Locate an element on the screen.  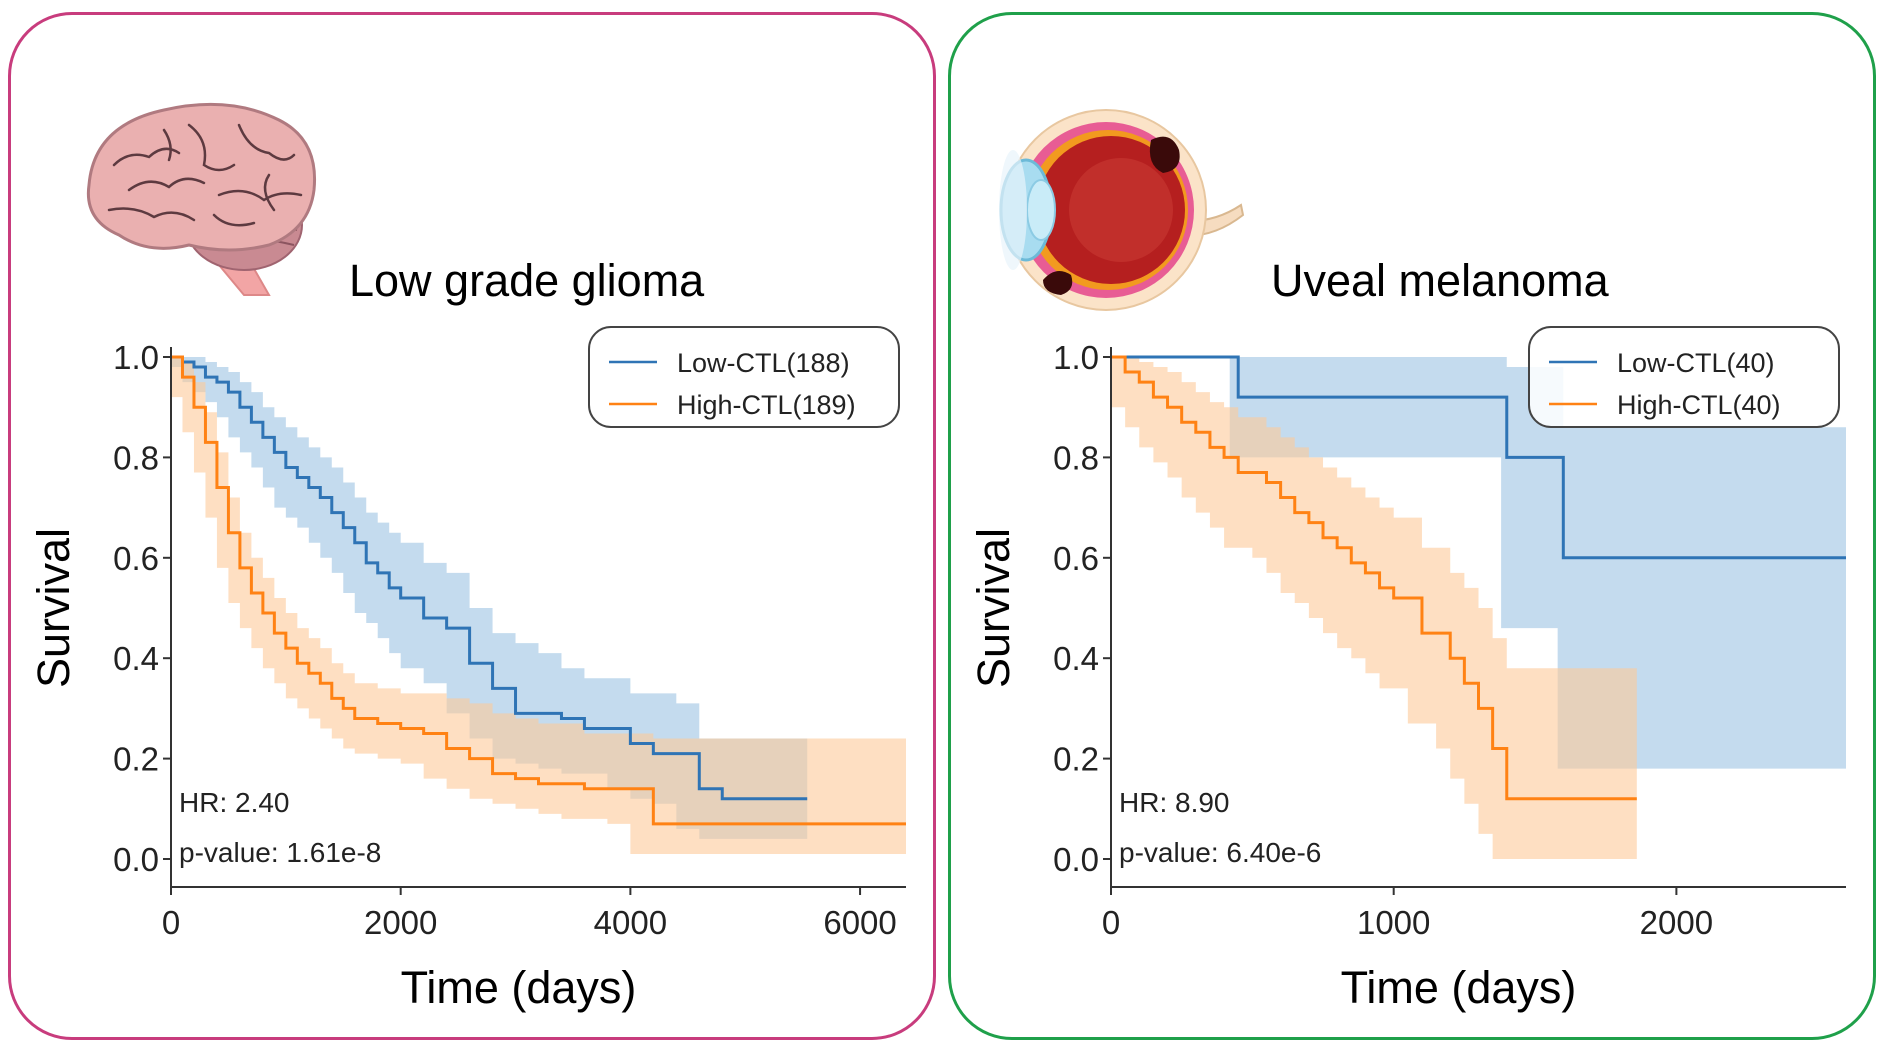
survival-line-high is located at coordinates (1374, 578).